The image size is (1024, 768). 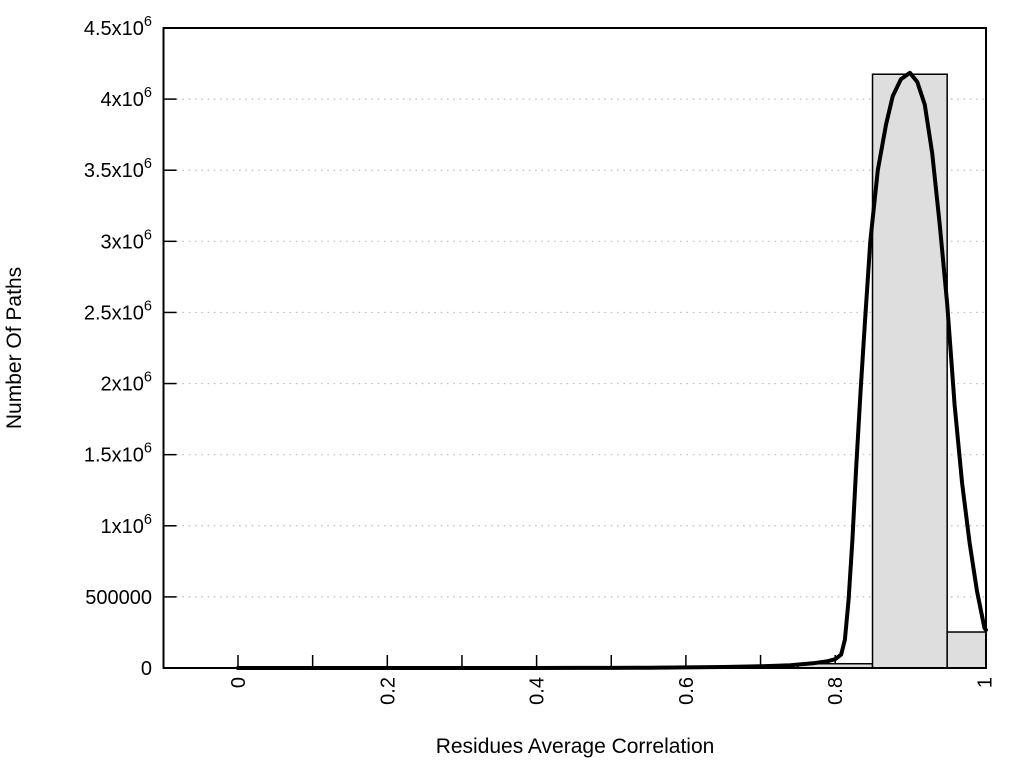 What do you see at coordinates (388, 691) in the screenshot?
I see `x-tick-label: 0.2` at bounding box center [388, 691].